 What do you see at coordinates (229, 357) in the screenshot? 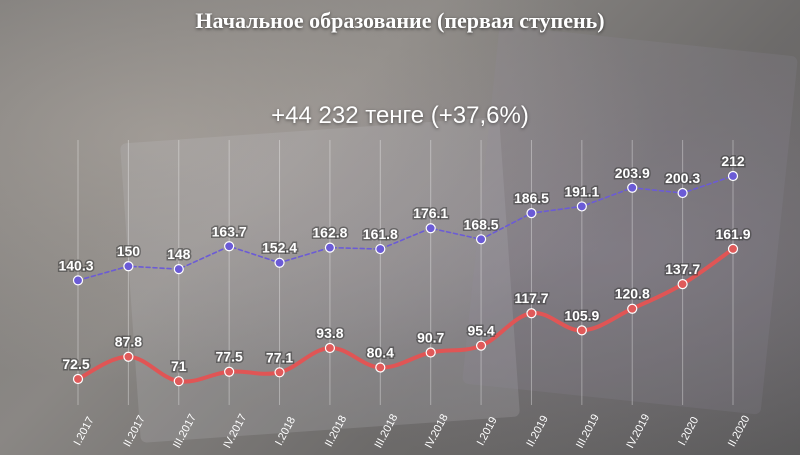
I see `data-label: 77.5` at bounding box center [229, 357].